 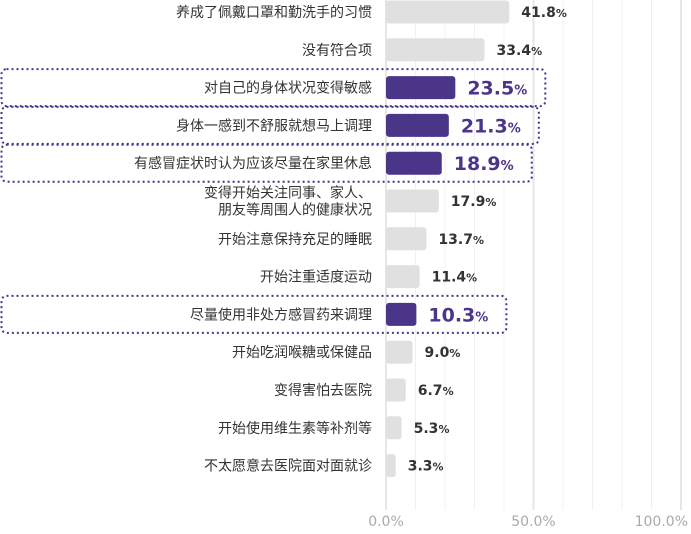 I want to click on value-label-9: 9.0%, so click(x=443, y=353).